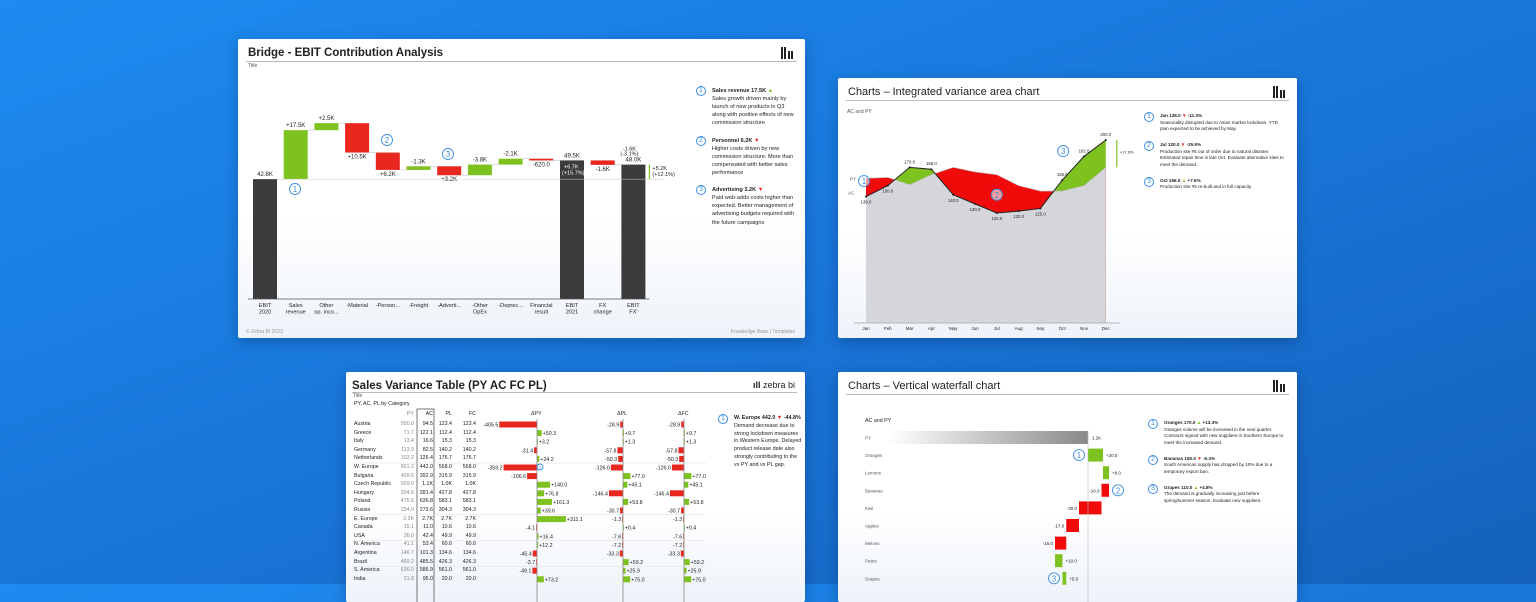  I want to click on marker-number: 2, so click(387, 140).